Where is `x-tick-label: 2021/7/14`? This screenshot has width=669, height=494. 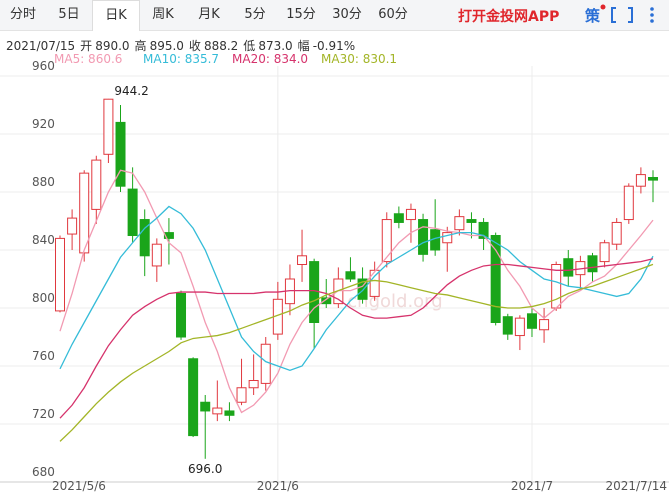
x-tick-label: 2021/7/14 is located at coordinates (636, 486).